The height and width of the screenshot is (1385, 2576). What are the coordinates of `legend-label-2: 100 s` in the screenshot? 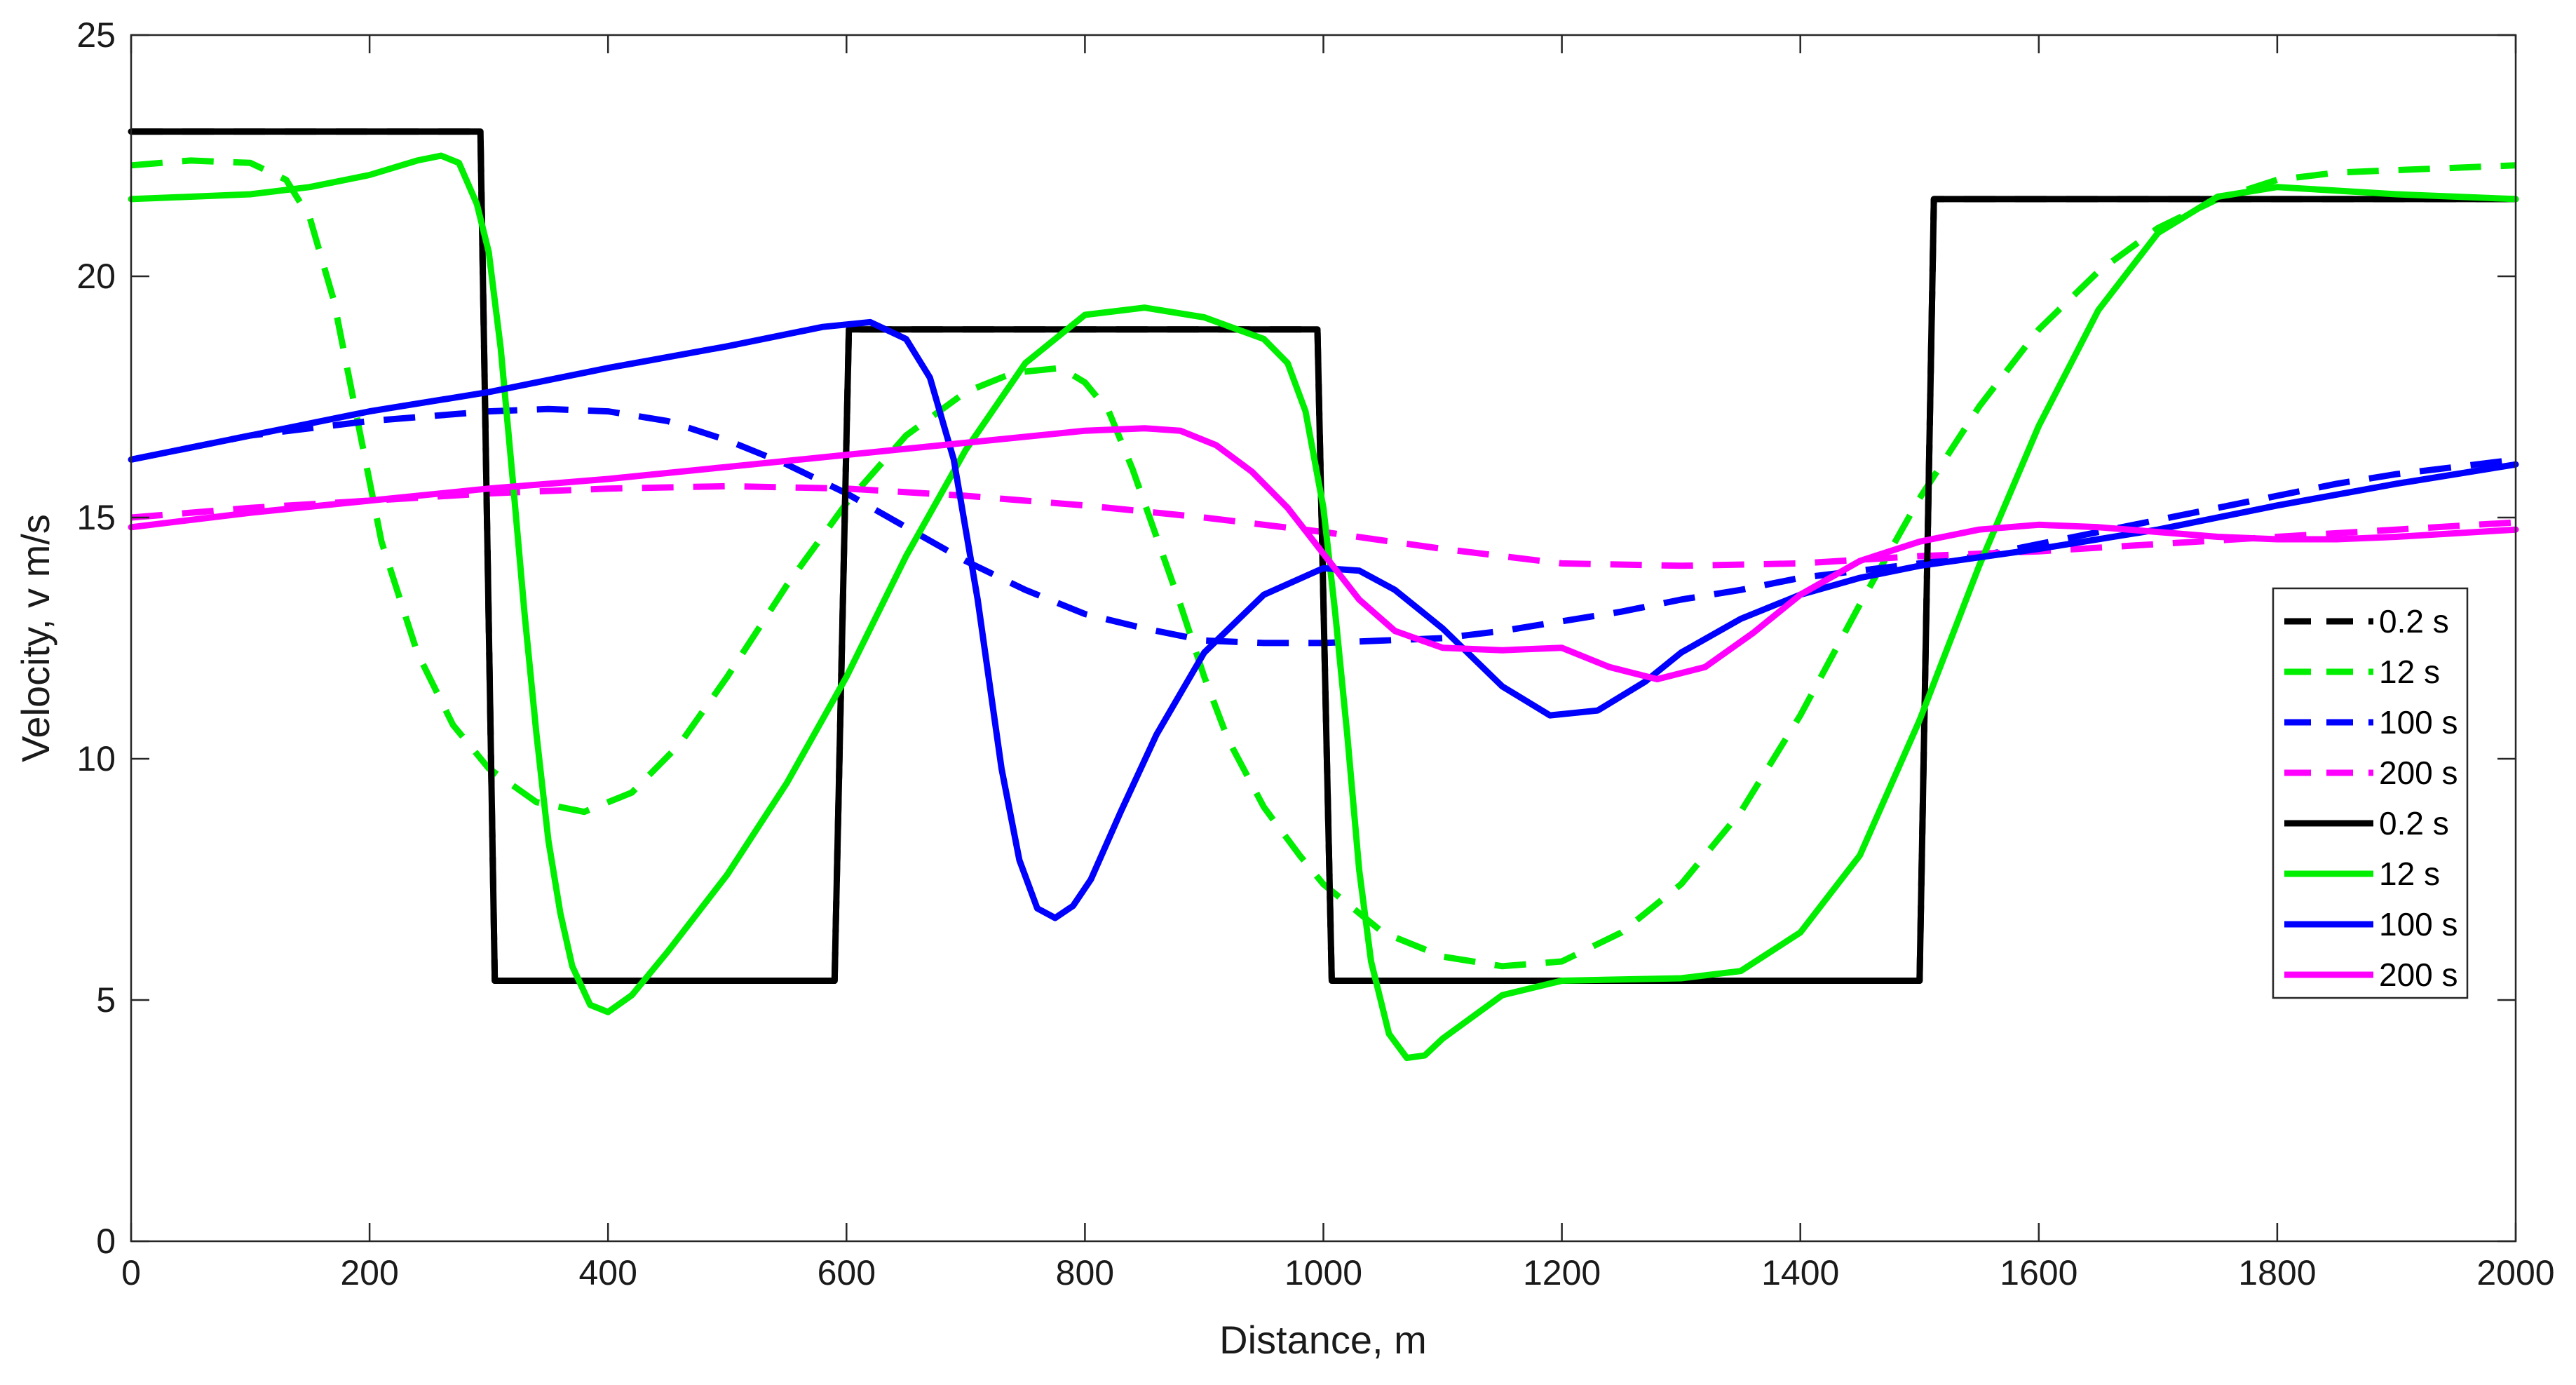 It's located at (2418, 722).